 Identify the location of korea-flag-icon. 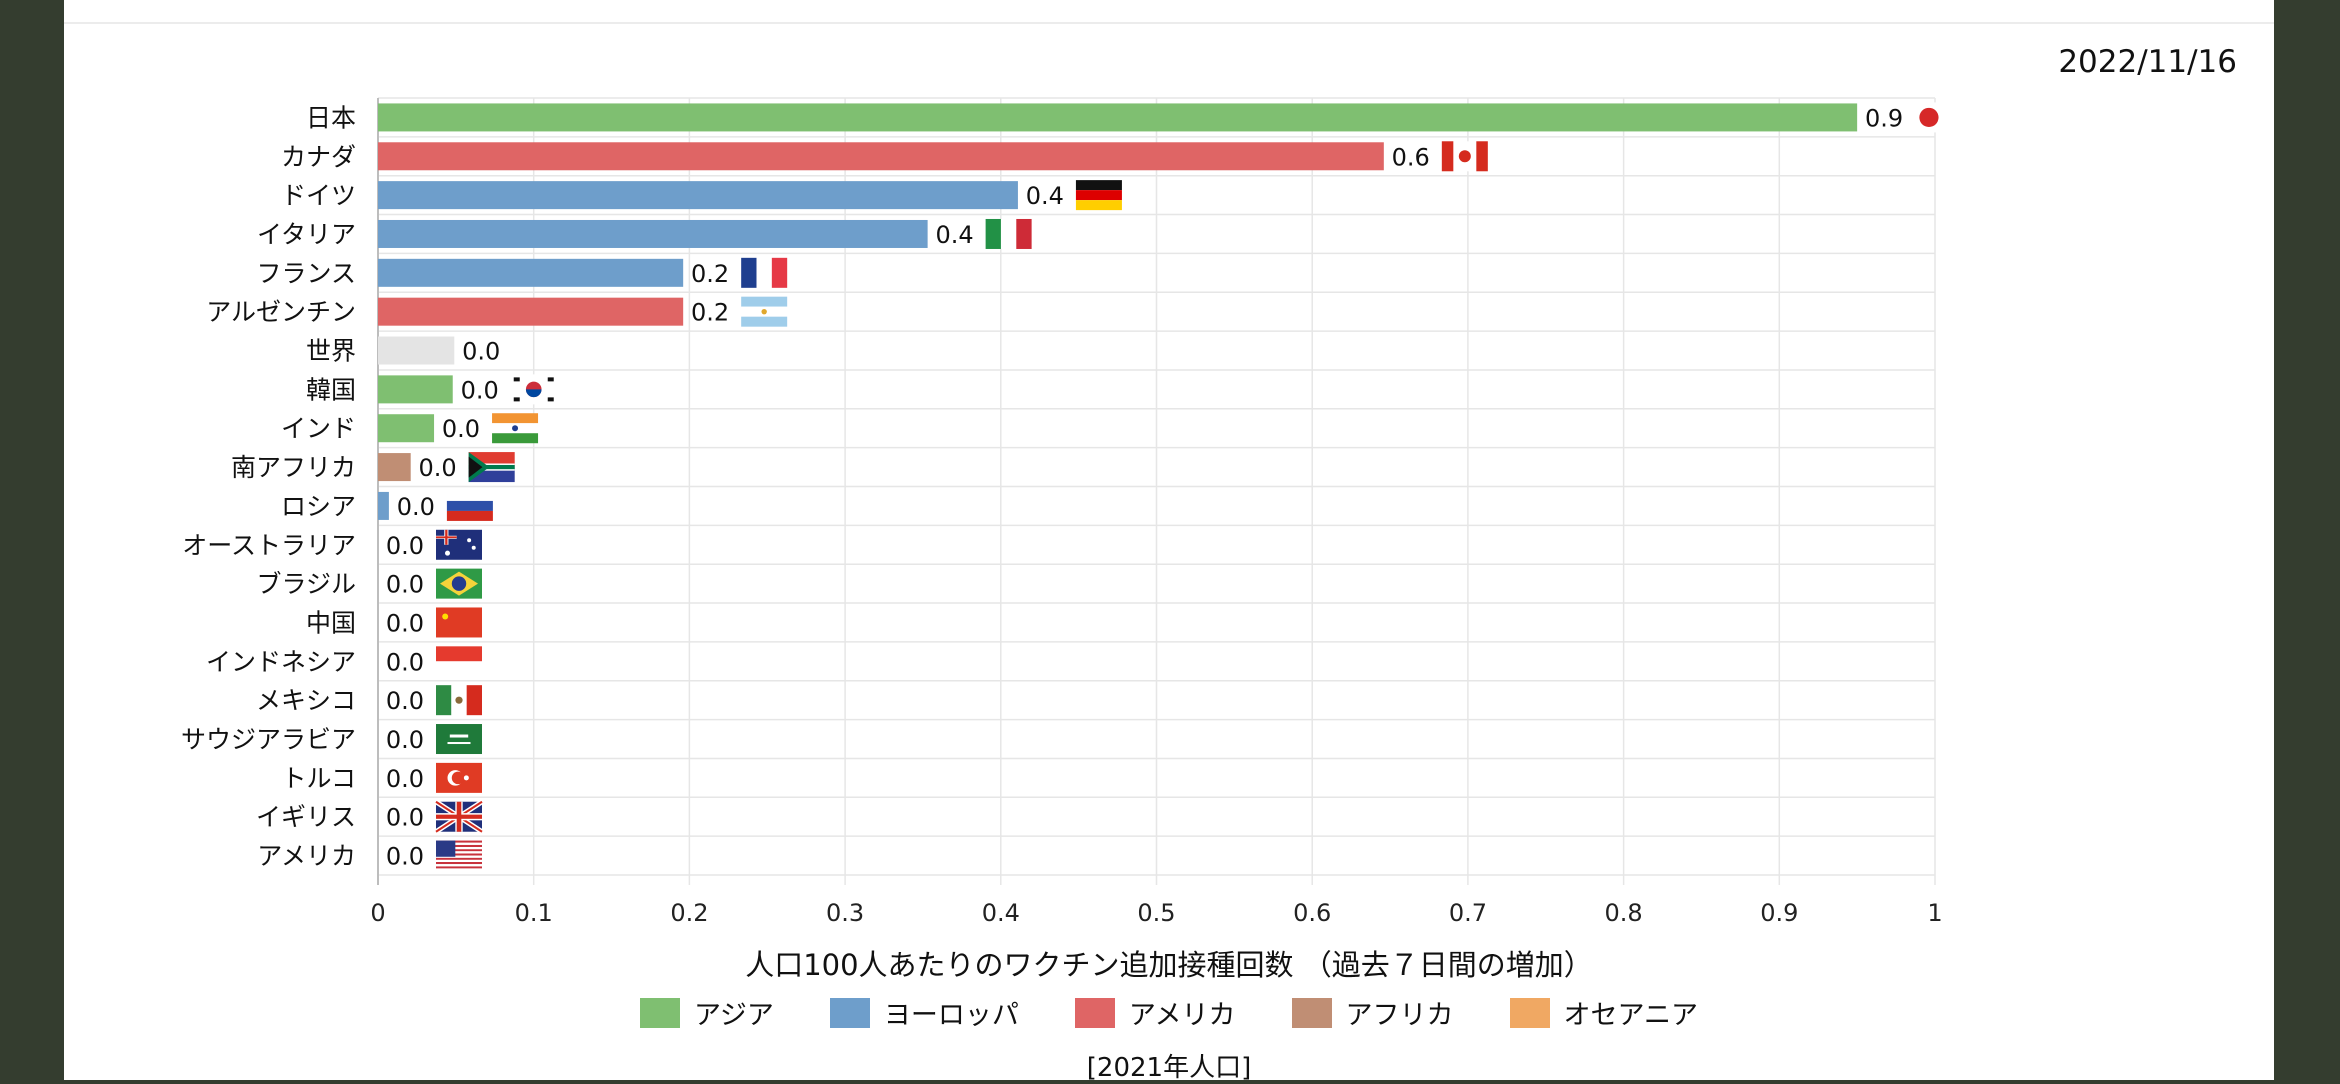
(533, 389).